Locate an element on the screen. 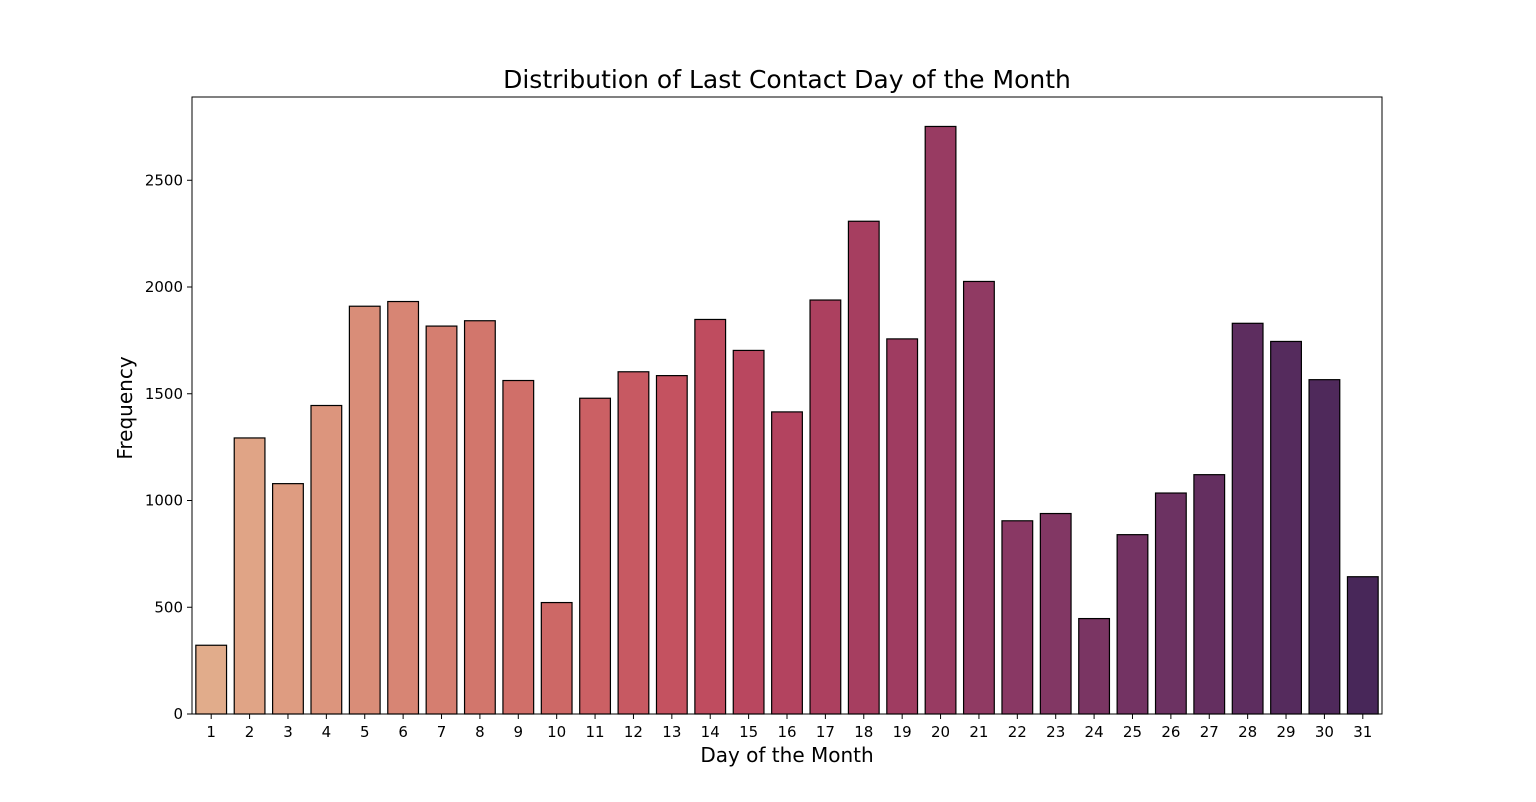  x-tick-label: 10 is located at coordinates (556, 732).